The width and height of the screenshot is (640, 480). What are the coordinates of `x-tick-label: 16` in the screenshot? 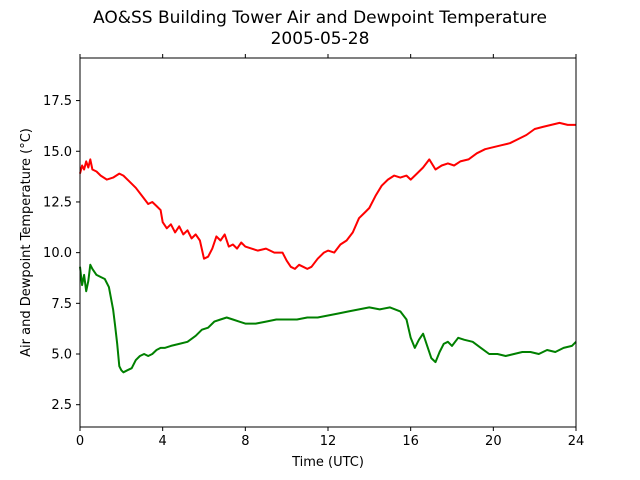 It's located at (410, 441).